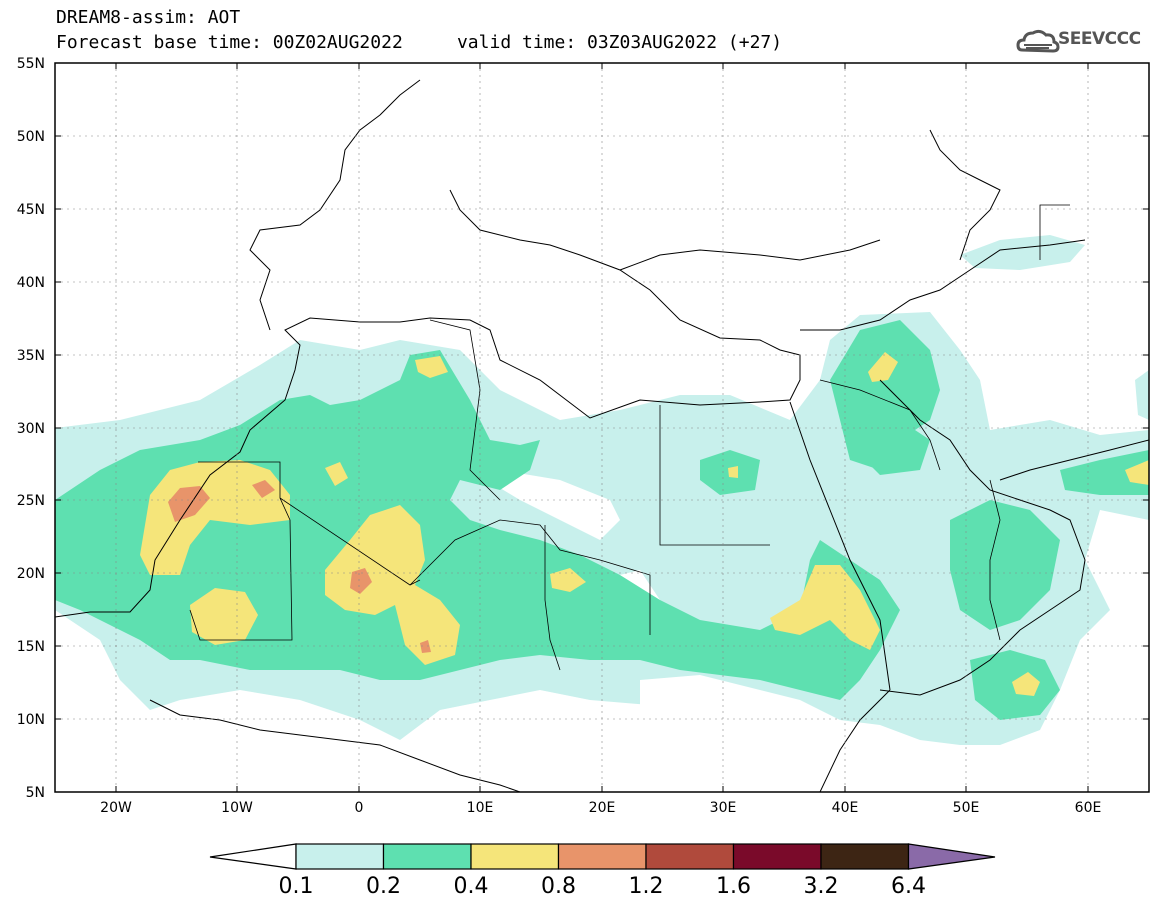 The height and width of the screenshot is (905, 1165). What do you see at coordinates (383, 886) in the screenshot?
I see `color-bar-label: 0.2` at bounding box center [383, 886].